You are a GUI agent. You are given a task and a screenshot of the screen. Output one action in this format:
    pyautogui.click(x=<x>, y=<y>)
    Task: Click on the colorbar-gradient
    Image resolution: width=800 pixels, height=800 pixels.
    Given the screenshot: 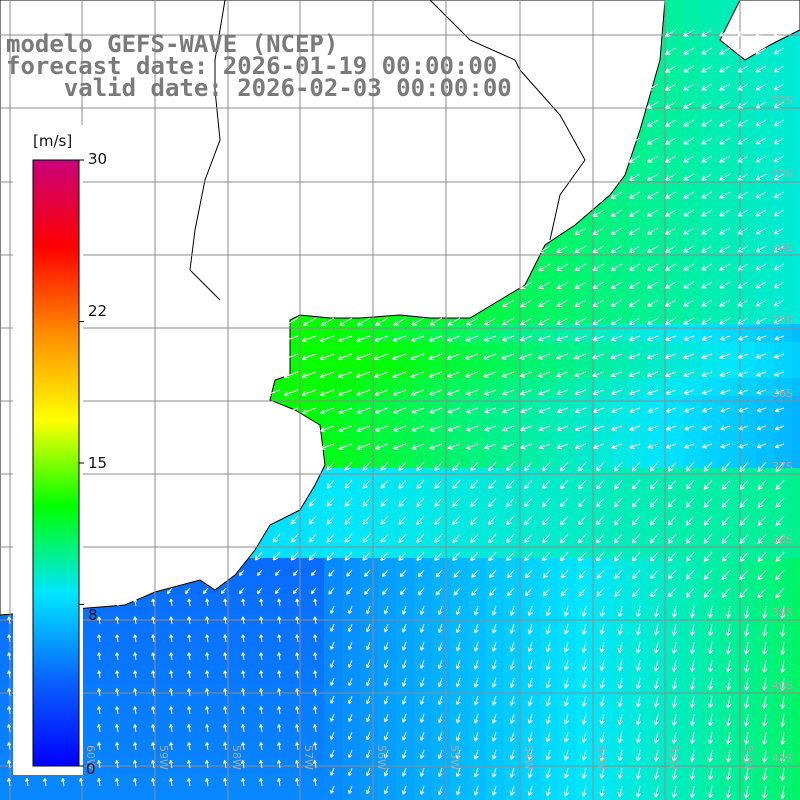 What is the action you would take?
    pyautogui.click(x=56, y=463)
    